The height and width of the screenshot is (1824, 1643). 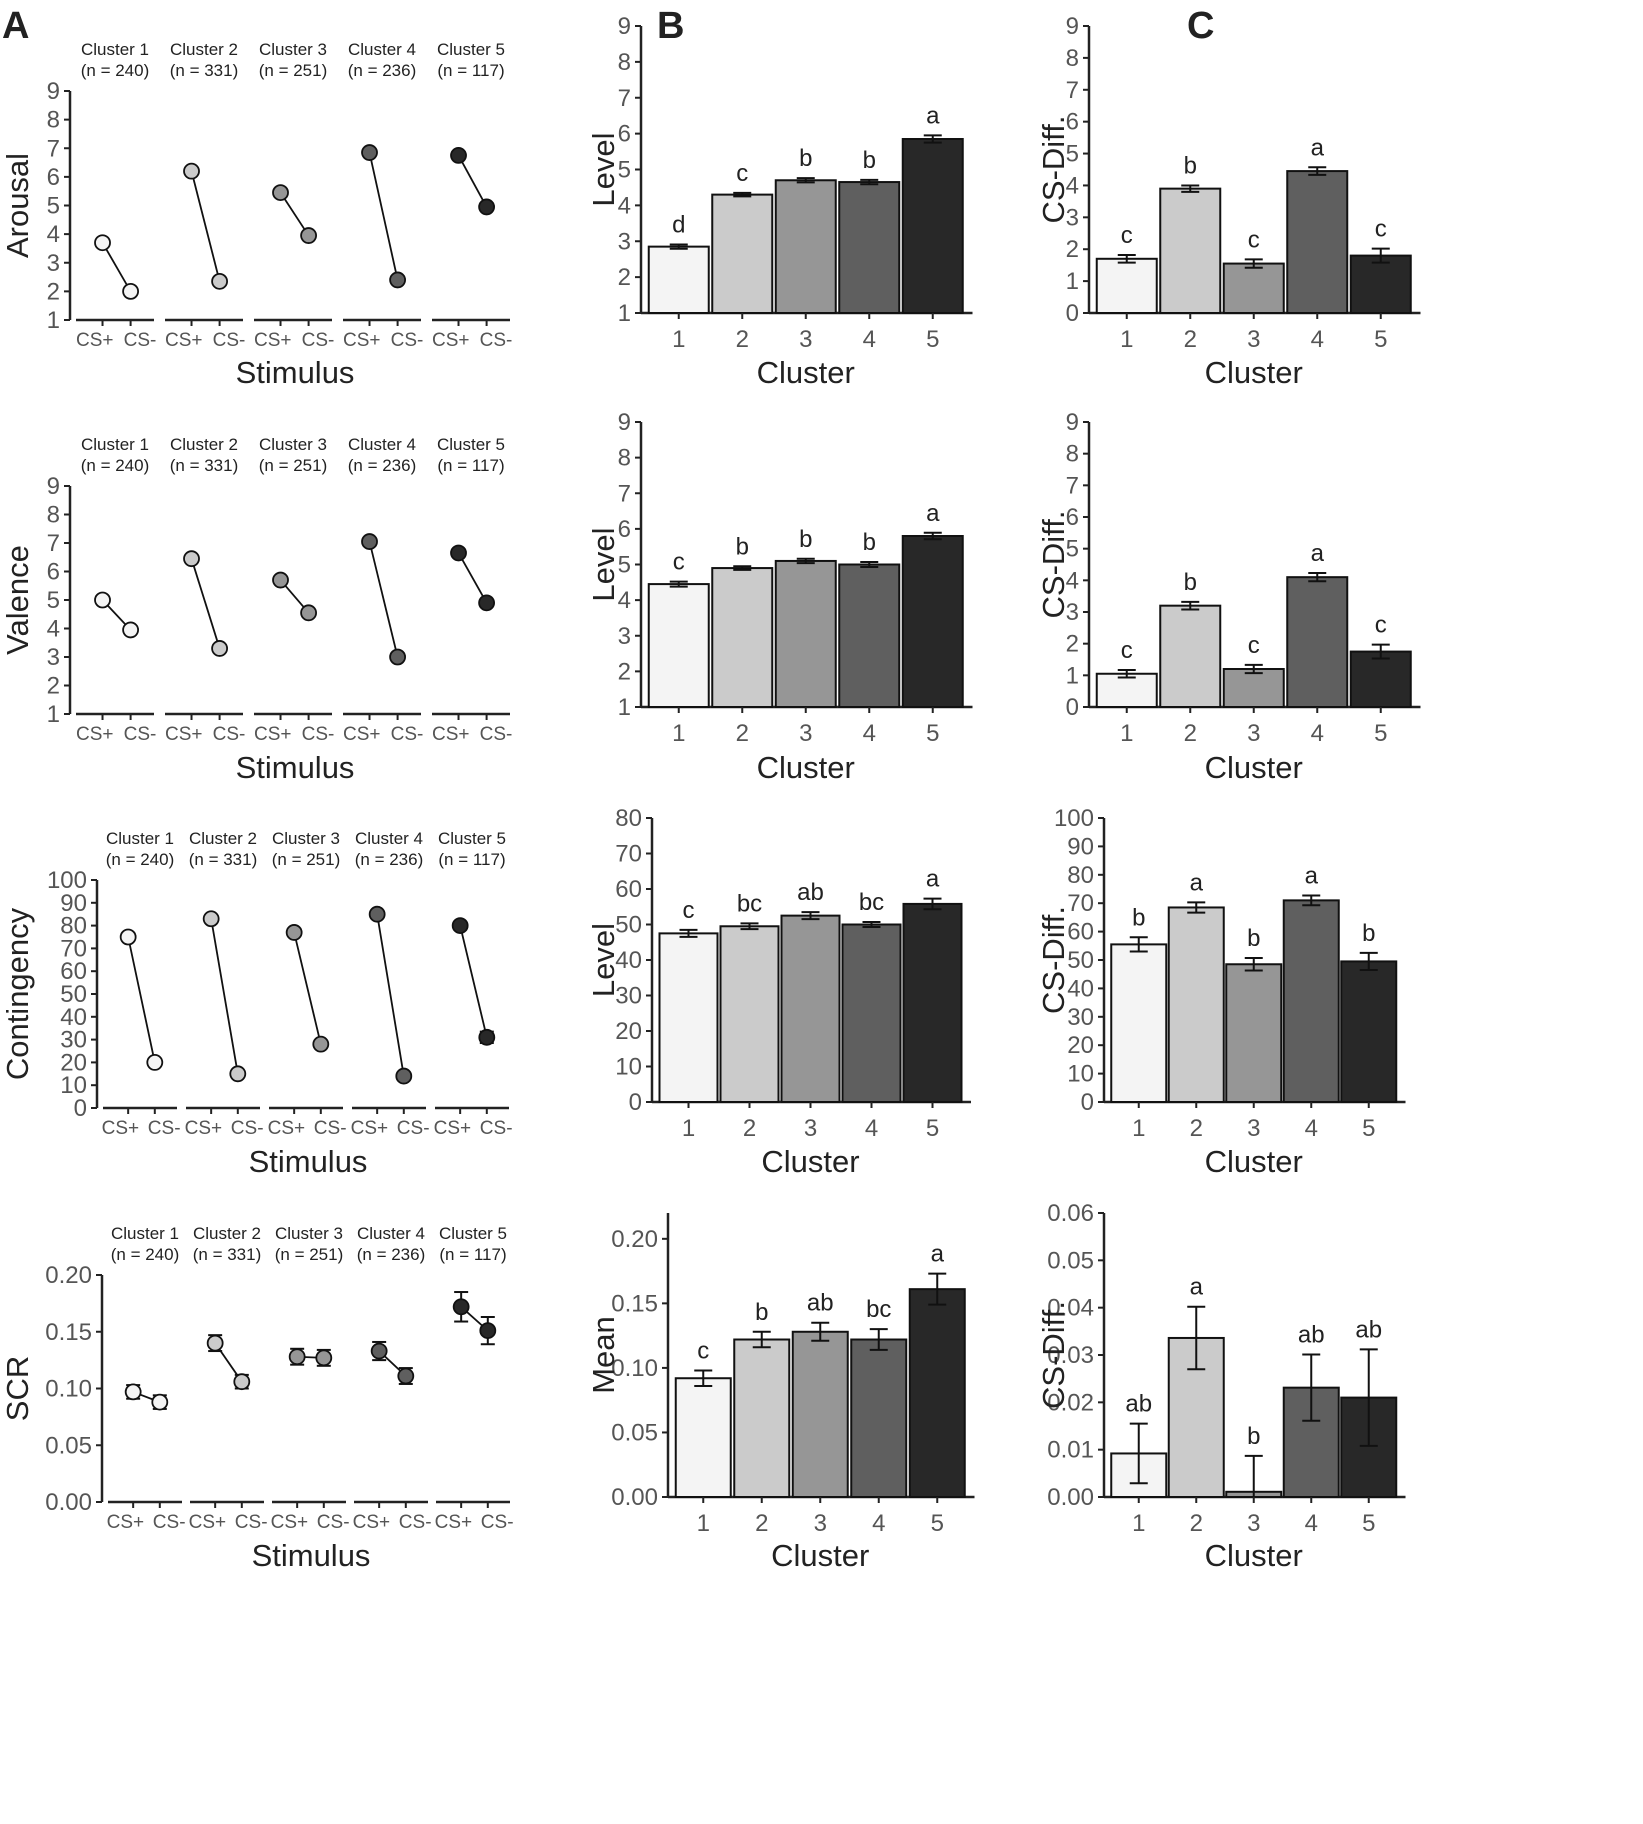 I want to click on significance-letter: bc, so click(x=871, y=902).